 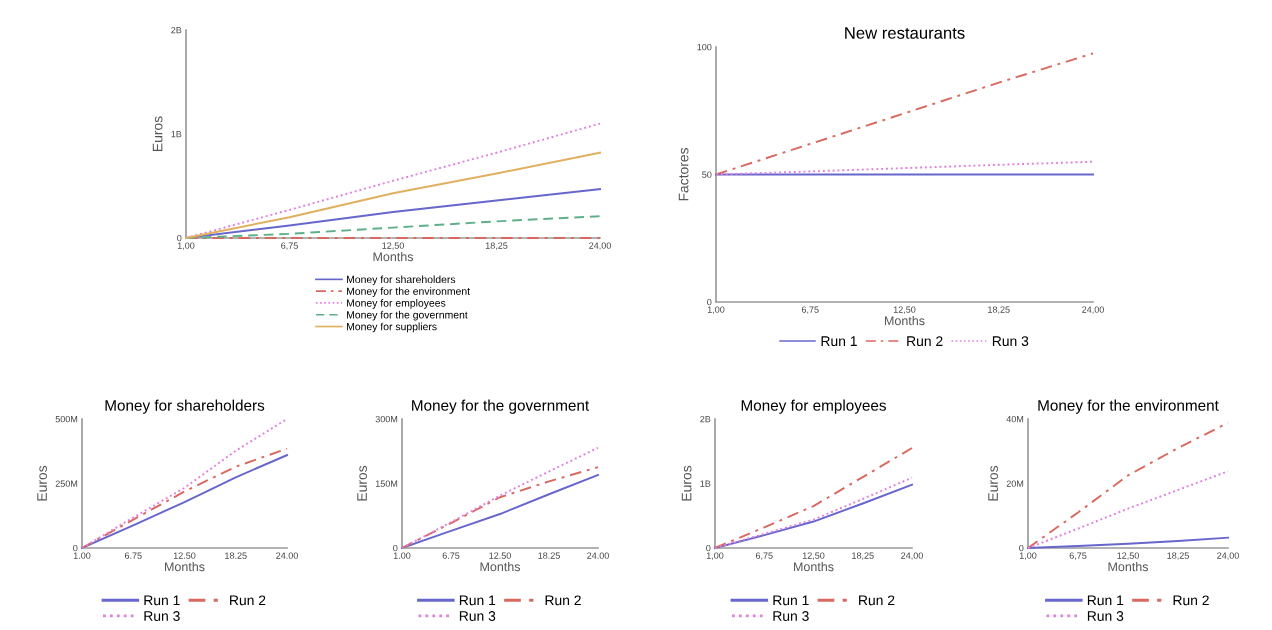 I want to click on legend-label: Money for shareholders, so click(x=401, y=280).